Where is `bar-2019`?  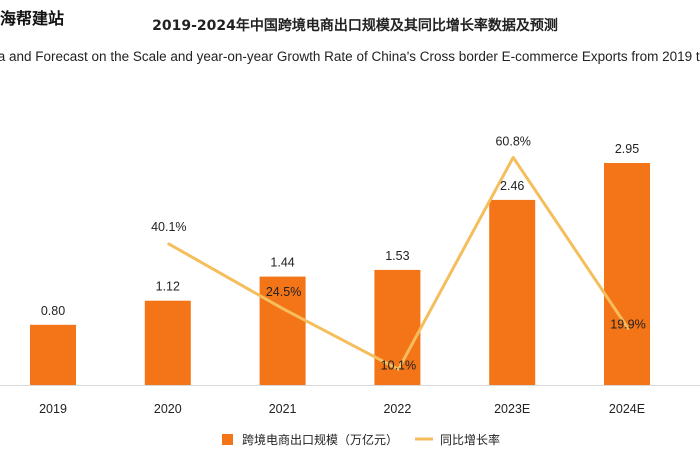 bar-2019 is located at coordinates (53, 354).